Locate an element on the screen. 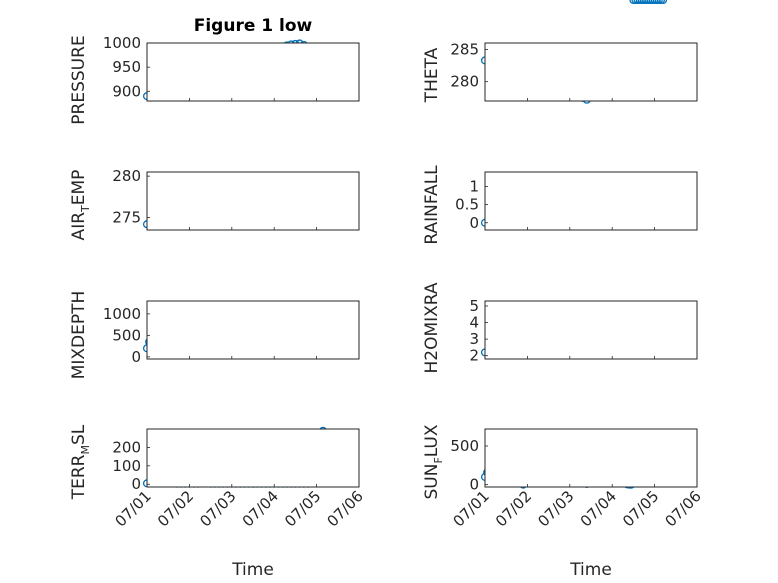 This screenshot has width=778, height=583. y-tick-label: 3 is located at coordinates (474, 339).